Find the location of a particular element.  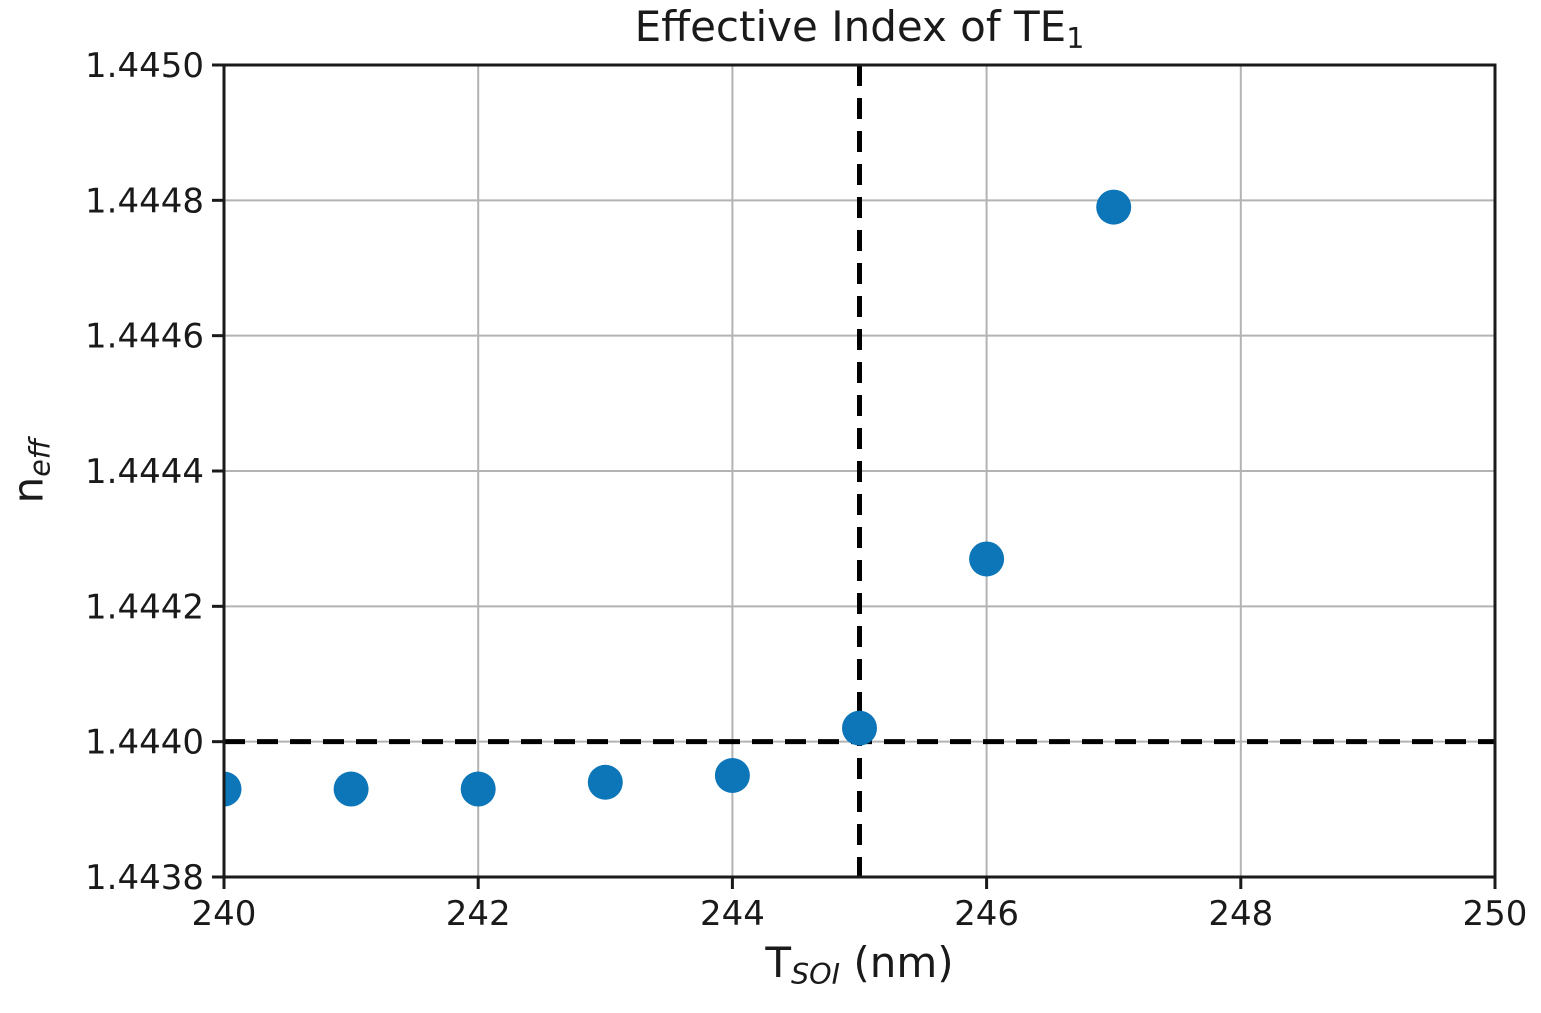

x-axis-label: TSOI (nm) is located at coordinates (859, 964).